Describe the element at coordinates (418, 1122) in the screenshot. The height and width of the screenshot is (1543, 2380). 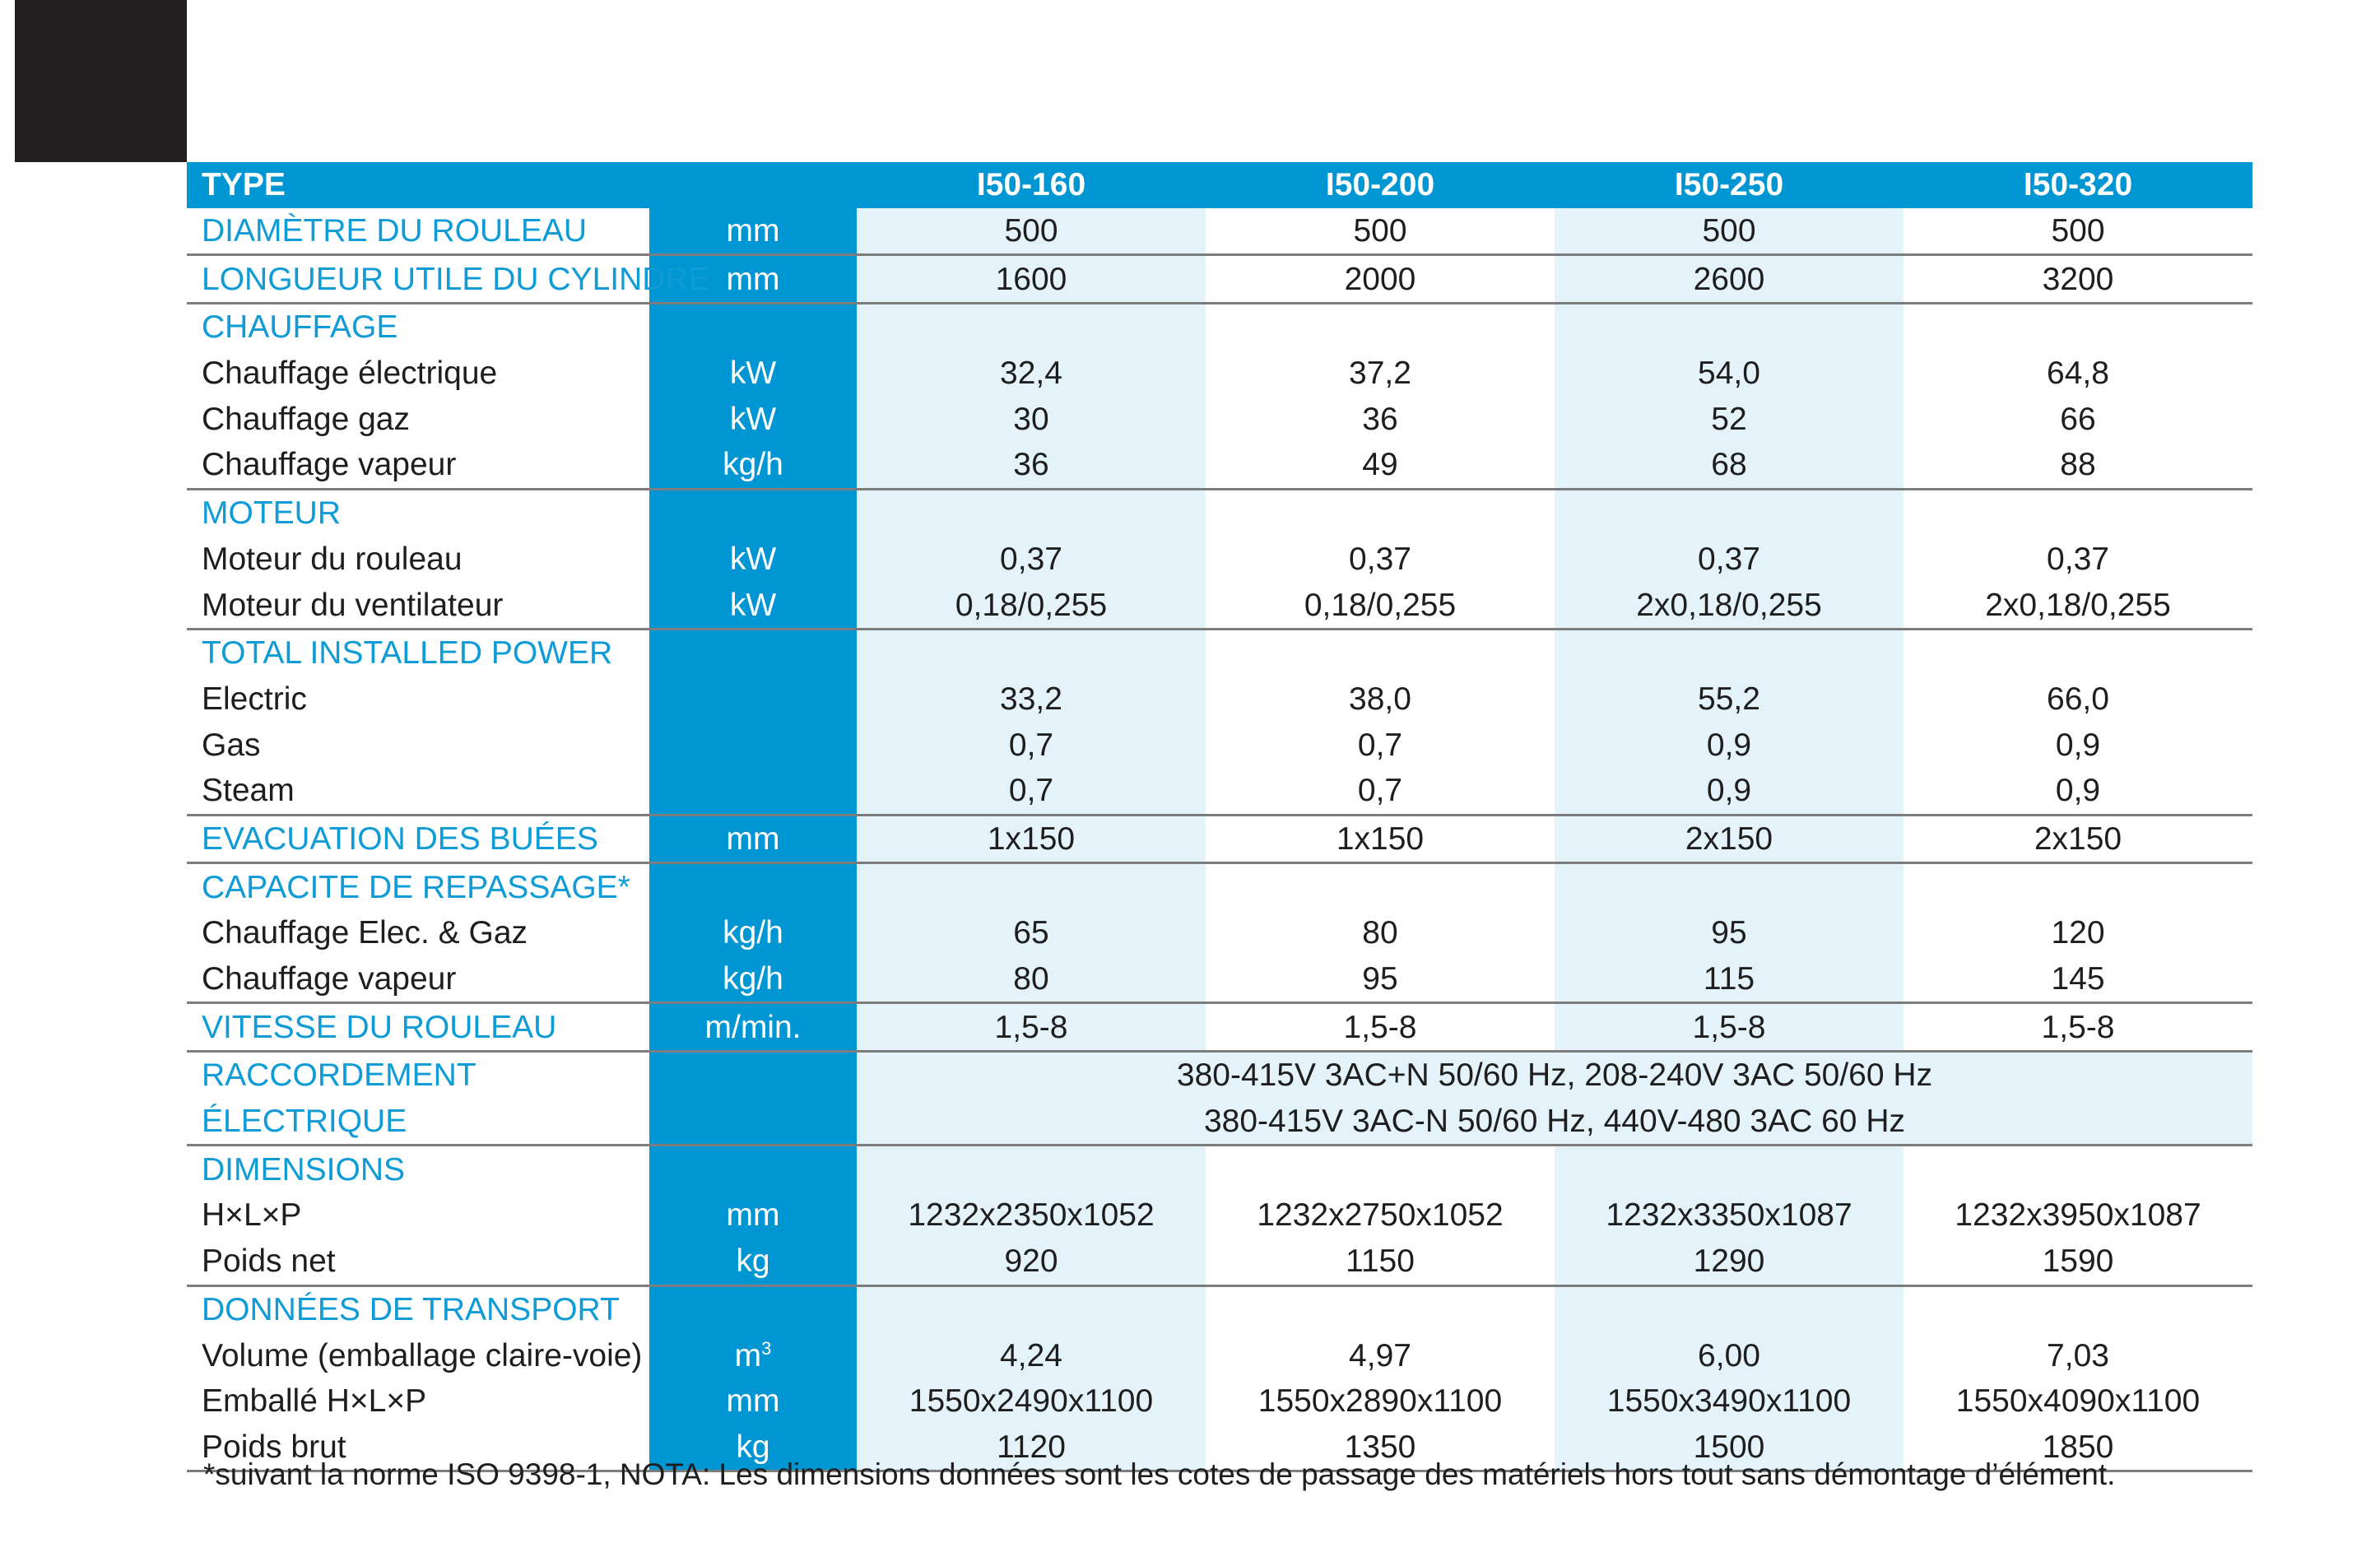
I see `row-label: ÉLECTRIQUE` at that location.